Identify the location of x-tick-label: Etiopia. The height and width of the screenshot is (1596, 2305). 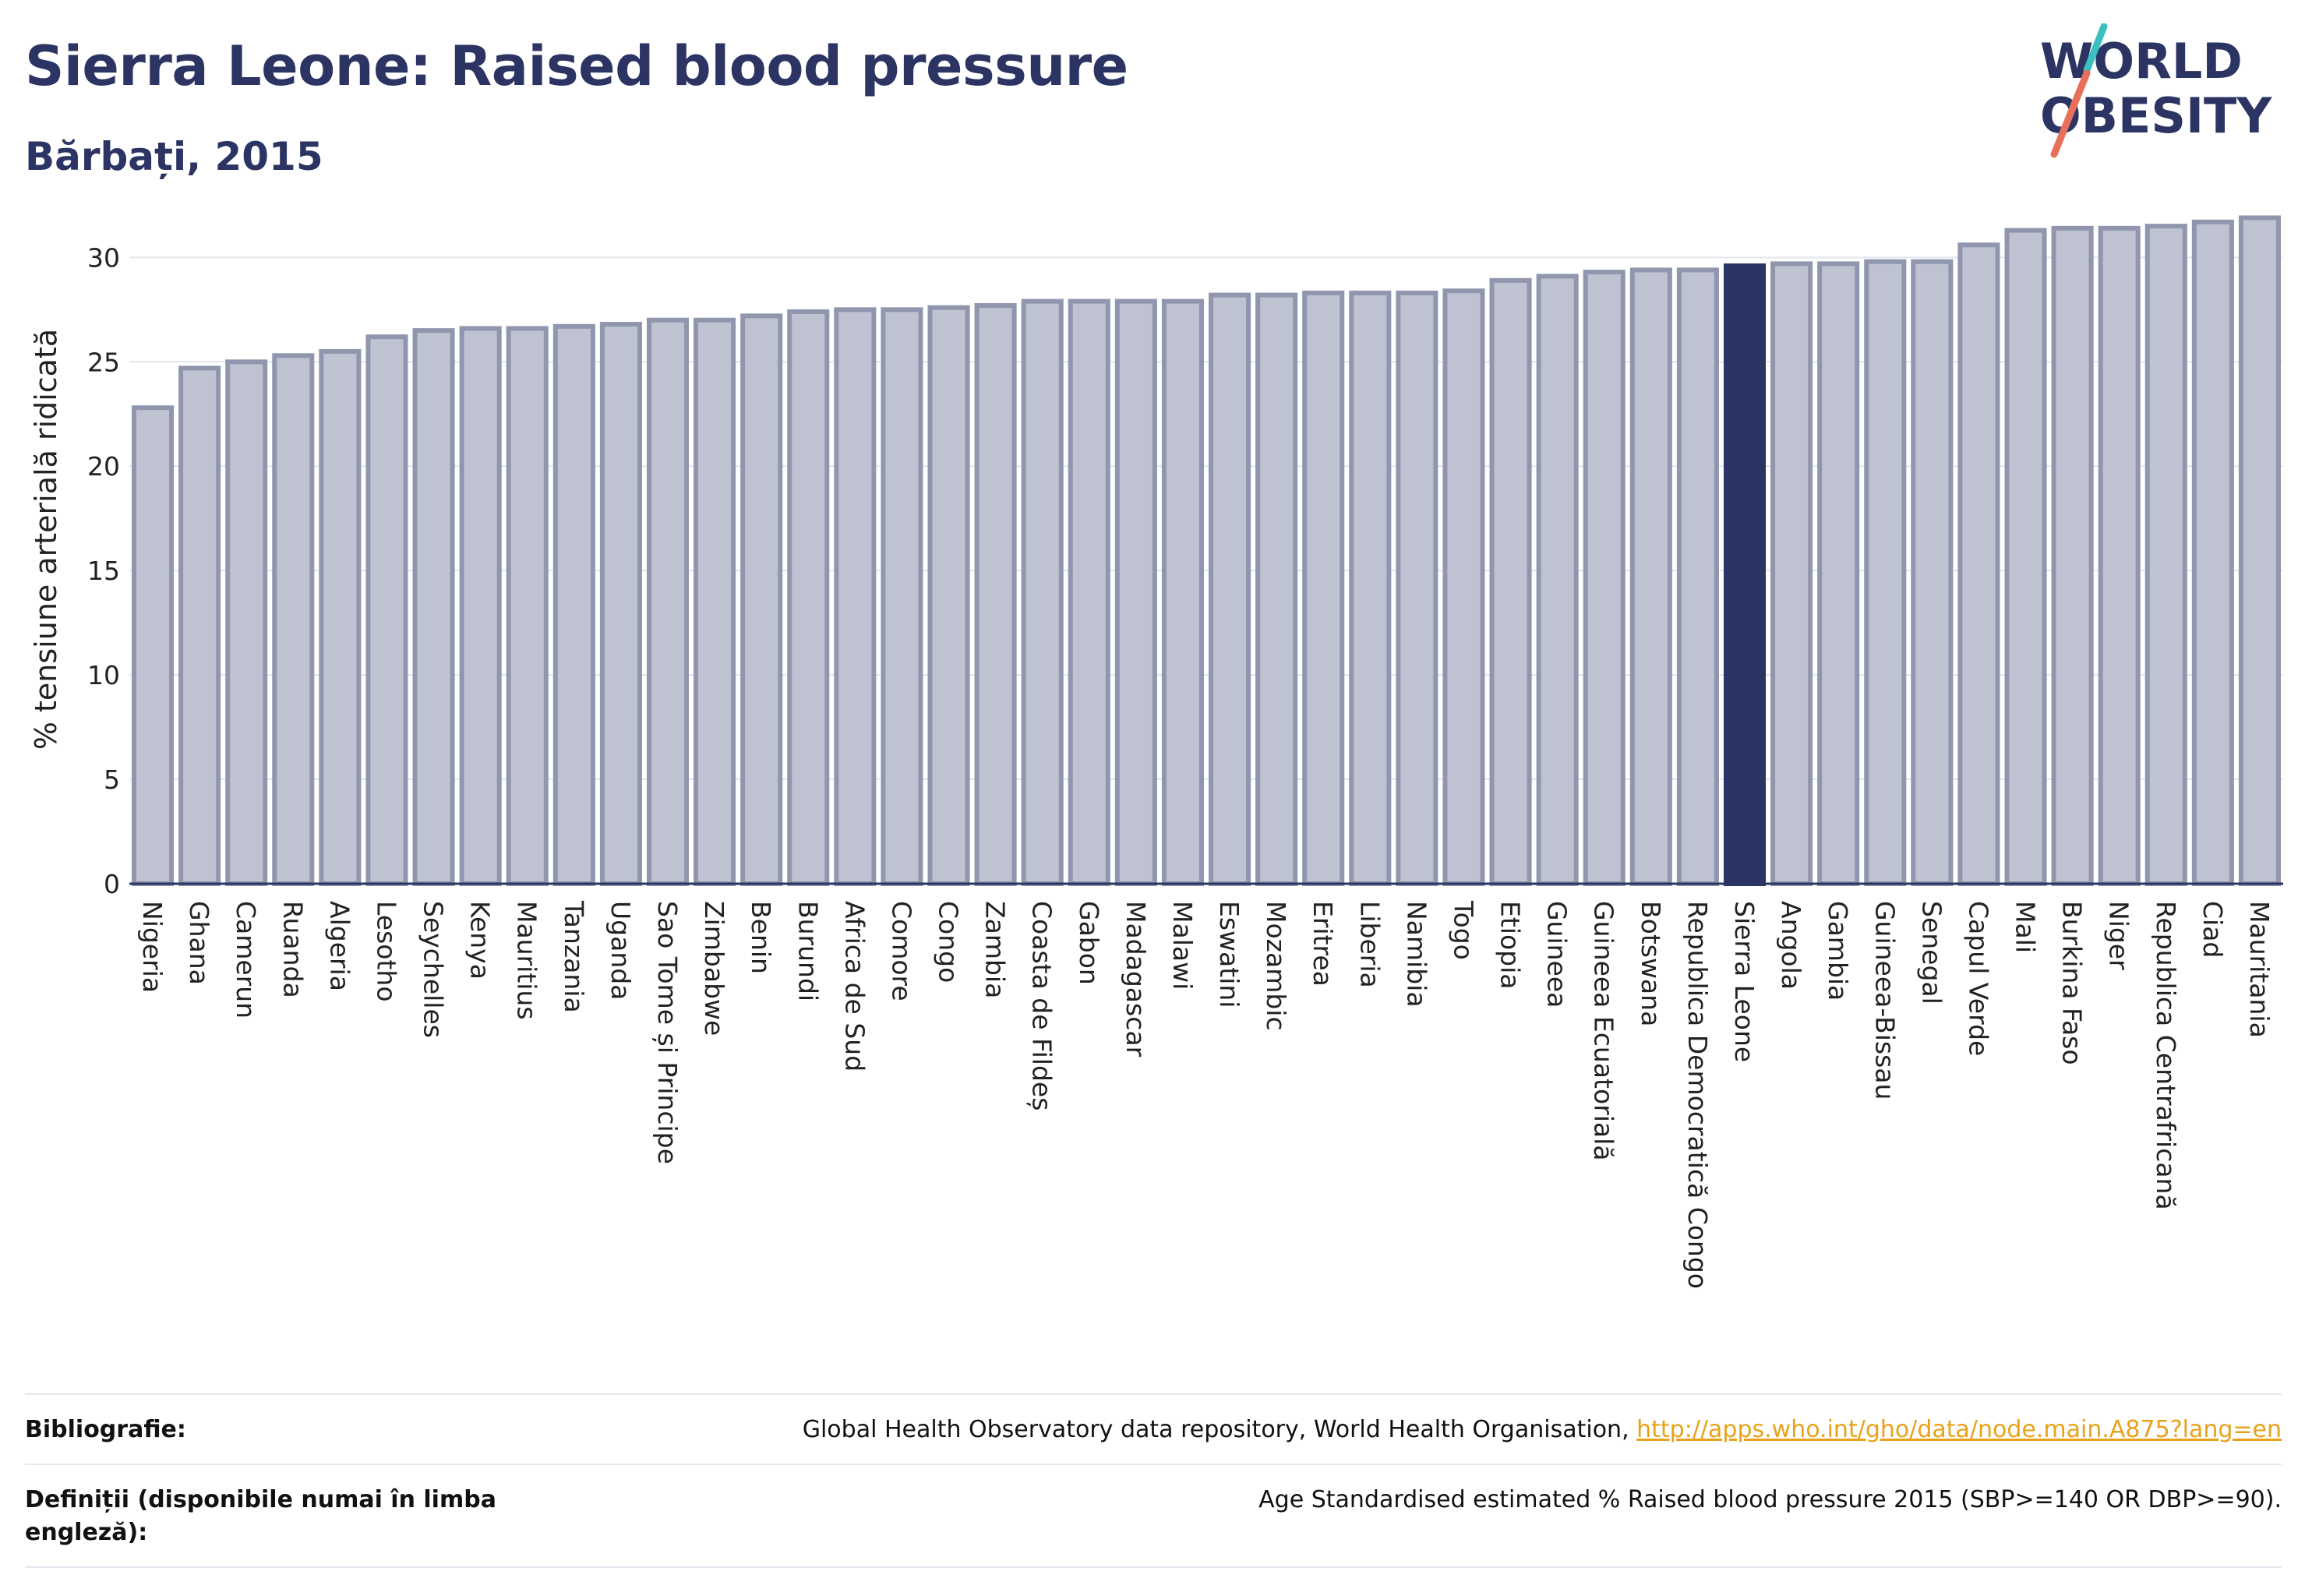
(1510, 945).